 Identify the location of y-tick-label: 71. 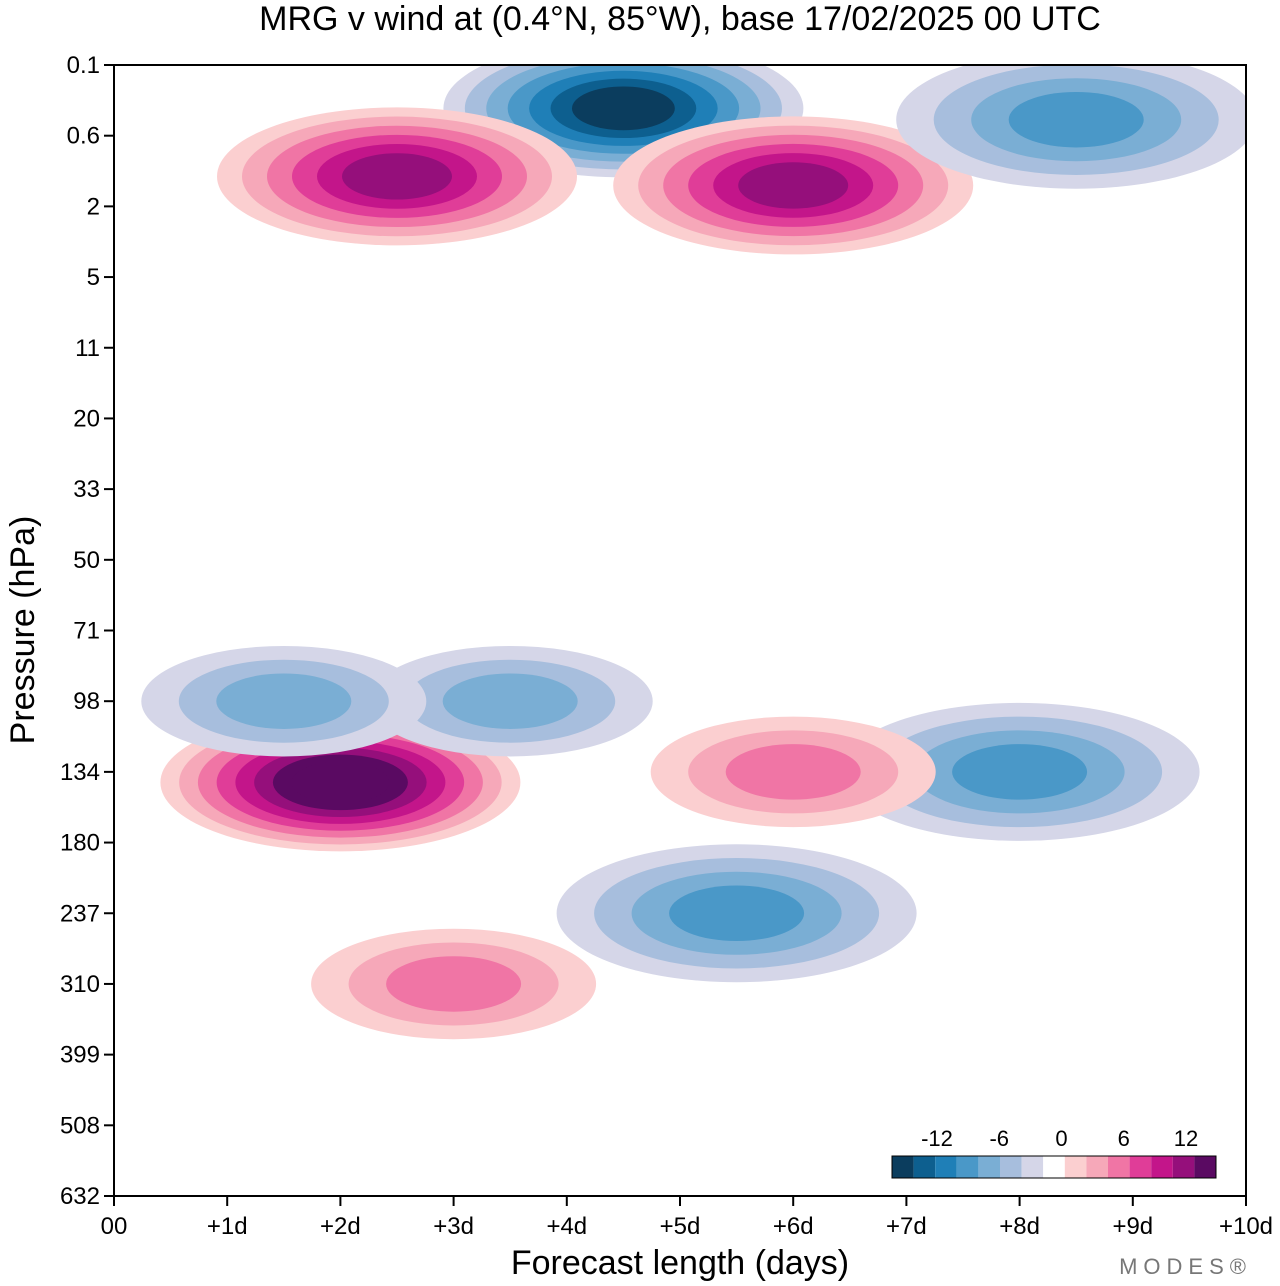
(86, 631).